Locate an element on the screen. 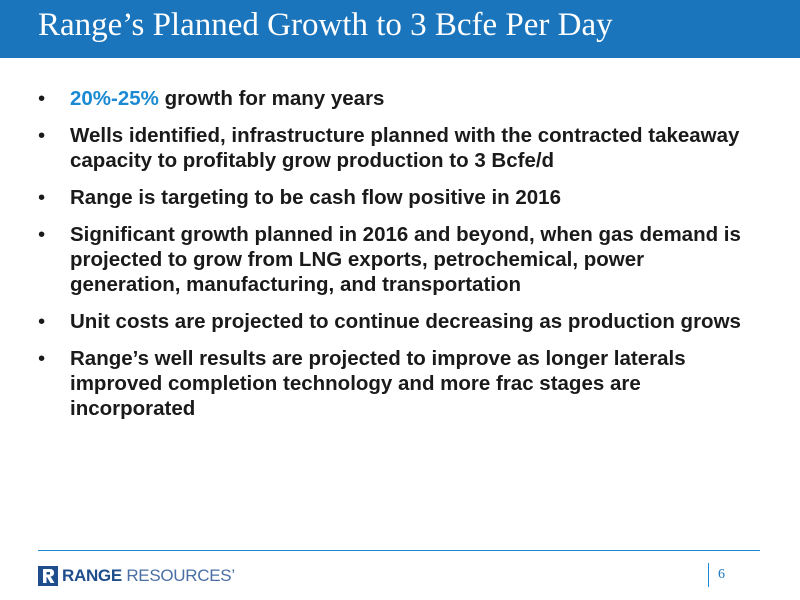  title-bar: Range’s Planned Growth to 3 Bcfe Per Day is located at coordinates (400, 29).